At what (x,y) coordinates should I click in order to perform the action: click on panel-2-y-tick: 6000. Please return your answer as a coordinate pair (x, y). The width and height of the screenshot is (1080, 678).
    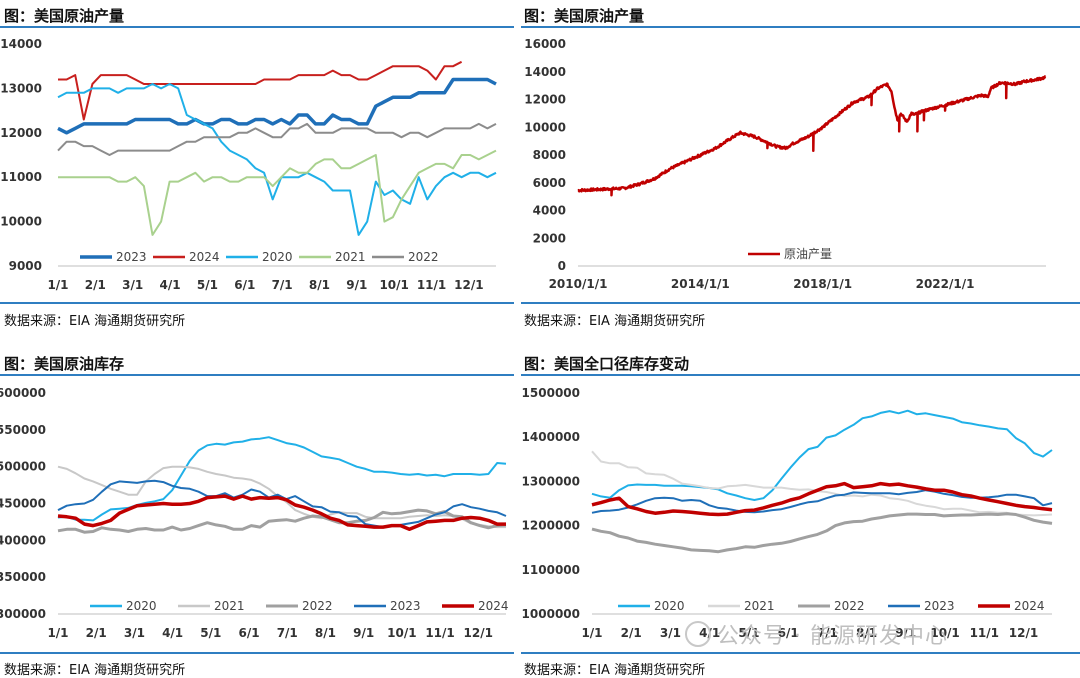
    Looking at the image, I should click on (549, 183).